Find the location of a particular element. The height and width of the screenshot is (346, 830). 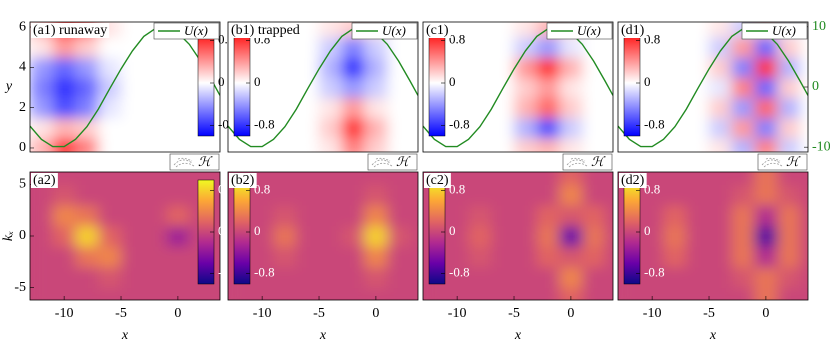

panel-label-background is located at coordinates (44, 180).